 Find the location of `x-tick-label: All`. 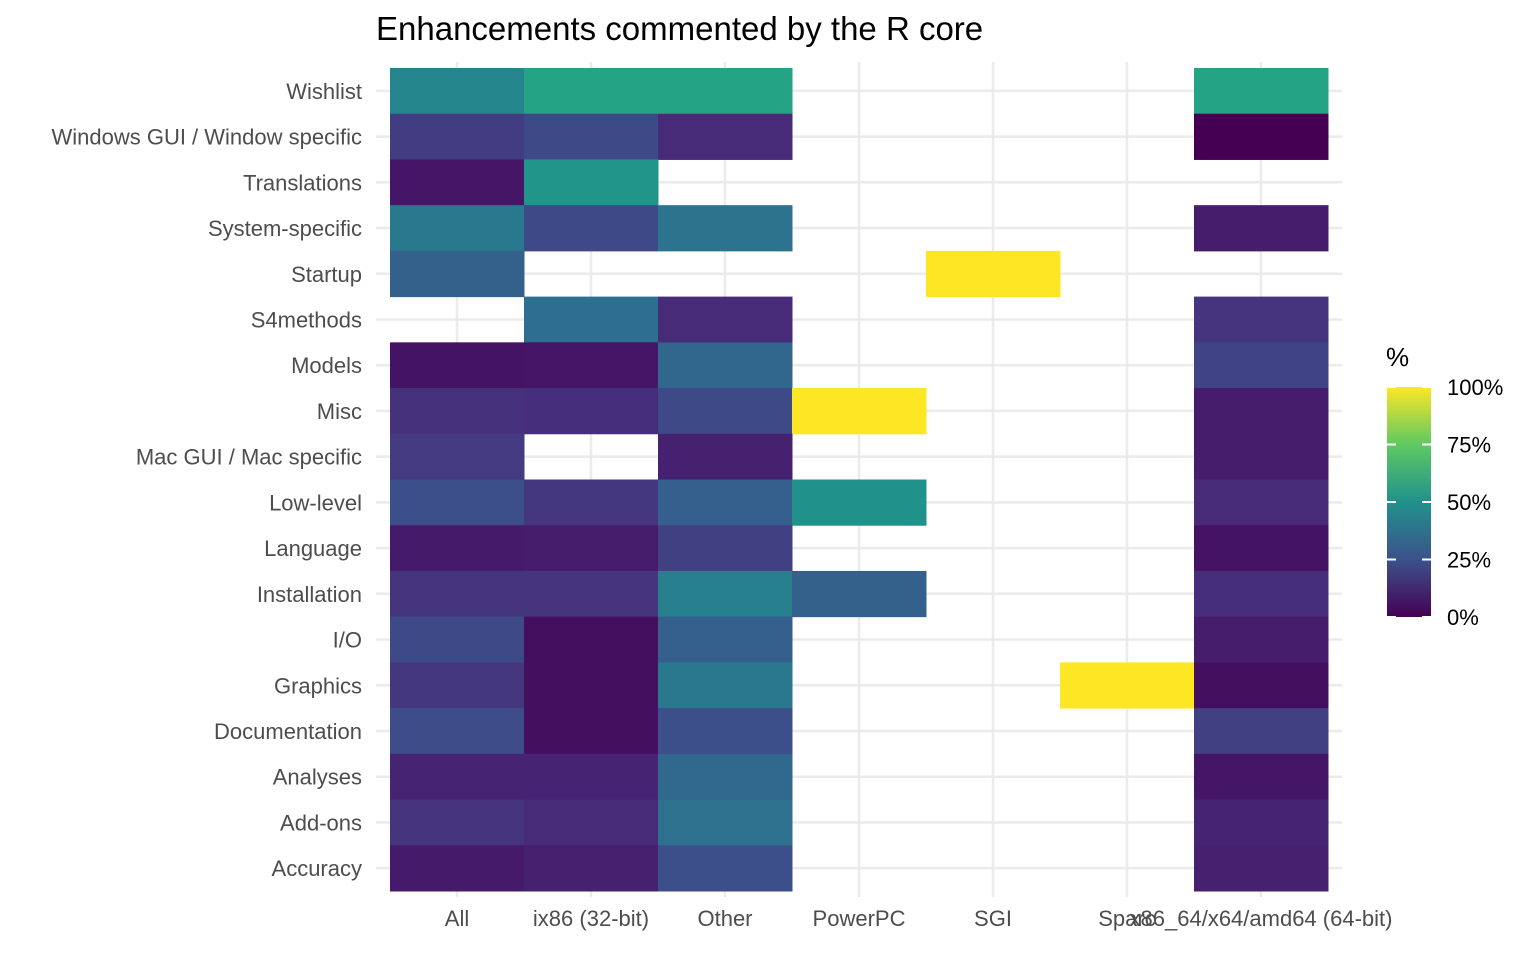

x-tick-label: All is located at coordinates (457, 918).